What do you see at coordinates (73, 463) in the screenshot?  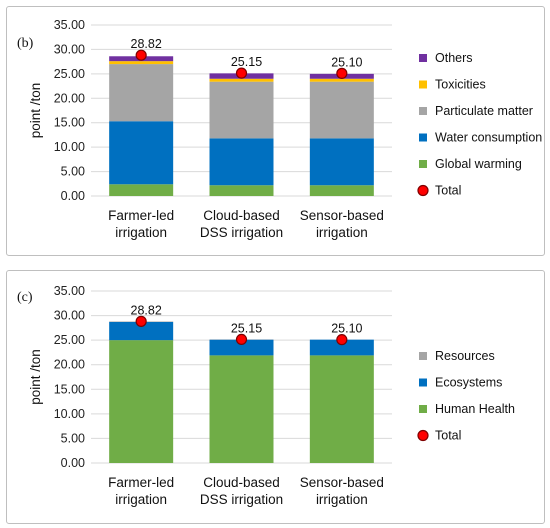 I see `y-tick-label-c-0: 0.00` at bounding box center [73, 463].